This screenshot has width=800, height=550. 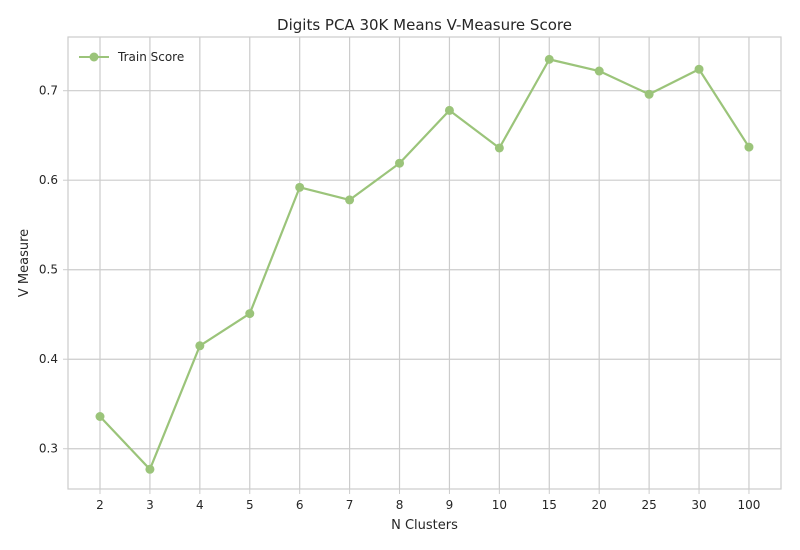 What do you see at coordinates (48, 91) in the screenshot?
I see `y-tick-label-0.7: 0.7` at bounding box center [48, 91].